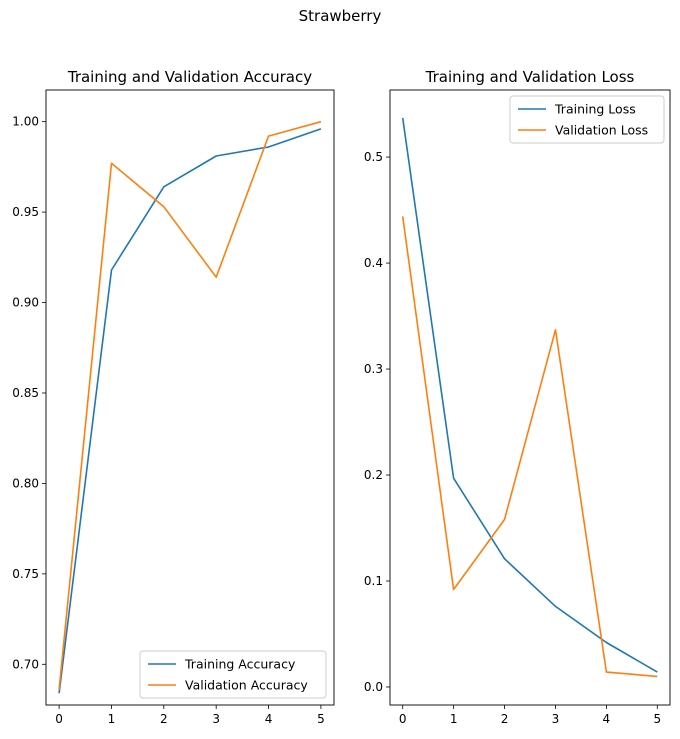 This screenshot has height=739, width=680. What do you see at coordinates (25, 664) in the screenshot?
I see `y-tick-label: 0.70` at bounding box center [25, 664].